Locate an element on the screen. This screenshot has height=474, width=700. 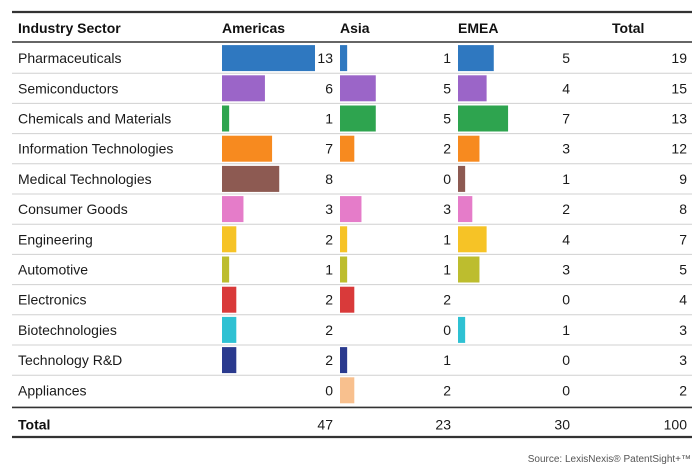
value-total: 12 is located at coordinates (679, 149).